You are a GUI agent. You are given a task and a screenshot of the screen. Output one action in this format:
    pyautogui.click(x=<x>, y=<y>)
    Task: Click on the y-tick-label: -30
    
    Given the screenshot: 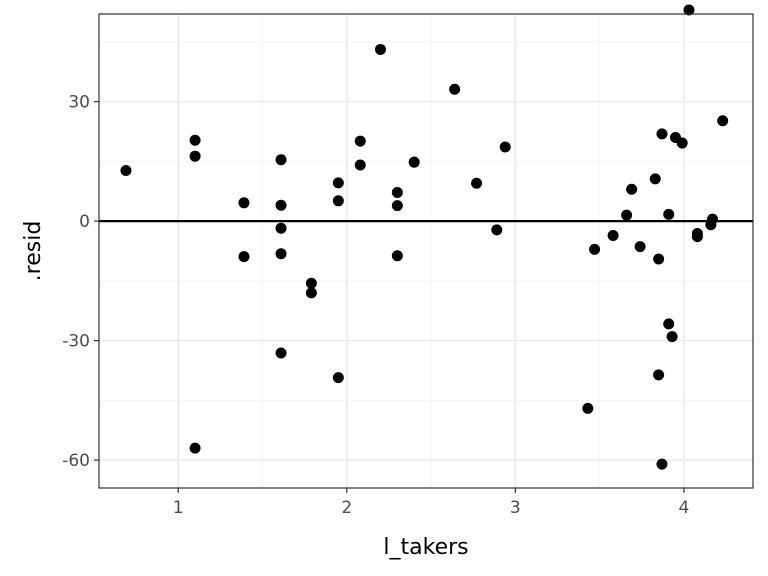 What is the action you would take?
    pyautogui.click(x=76, y=342)
    